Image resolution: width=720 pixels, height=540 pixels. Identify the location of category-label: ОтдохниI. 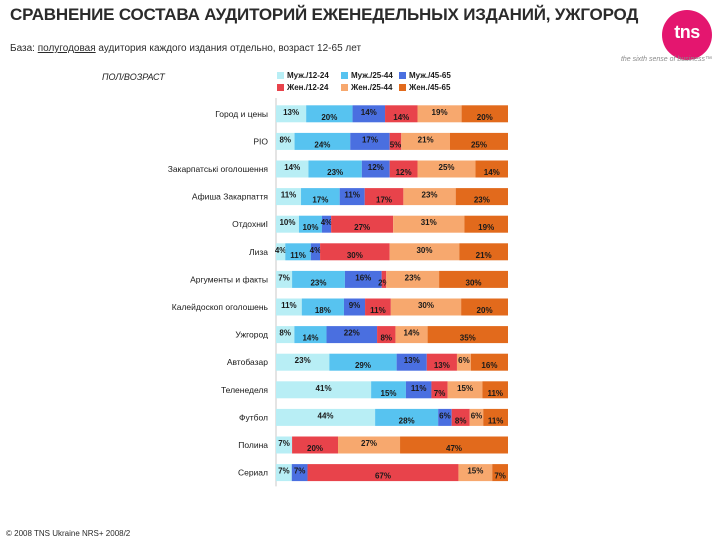
(250, 224).